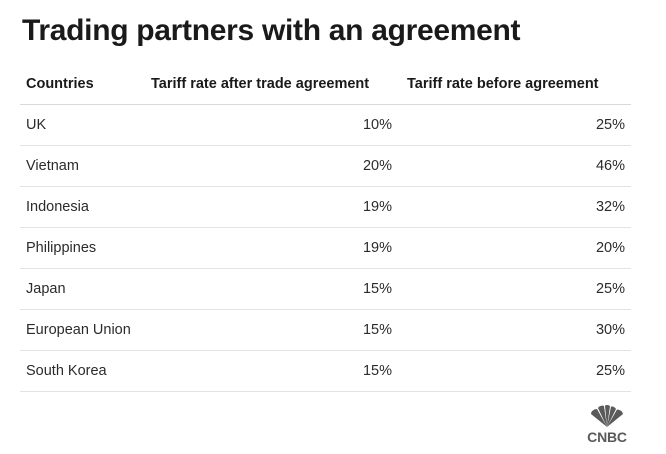 The image size is (666, 454). I want to click on after-rate-cell: 20%, so click(269, 166).